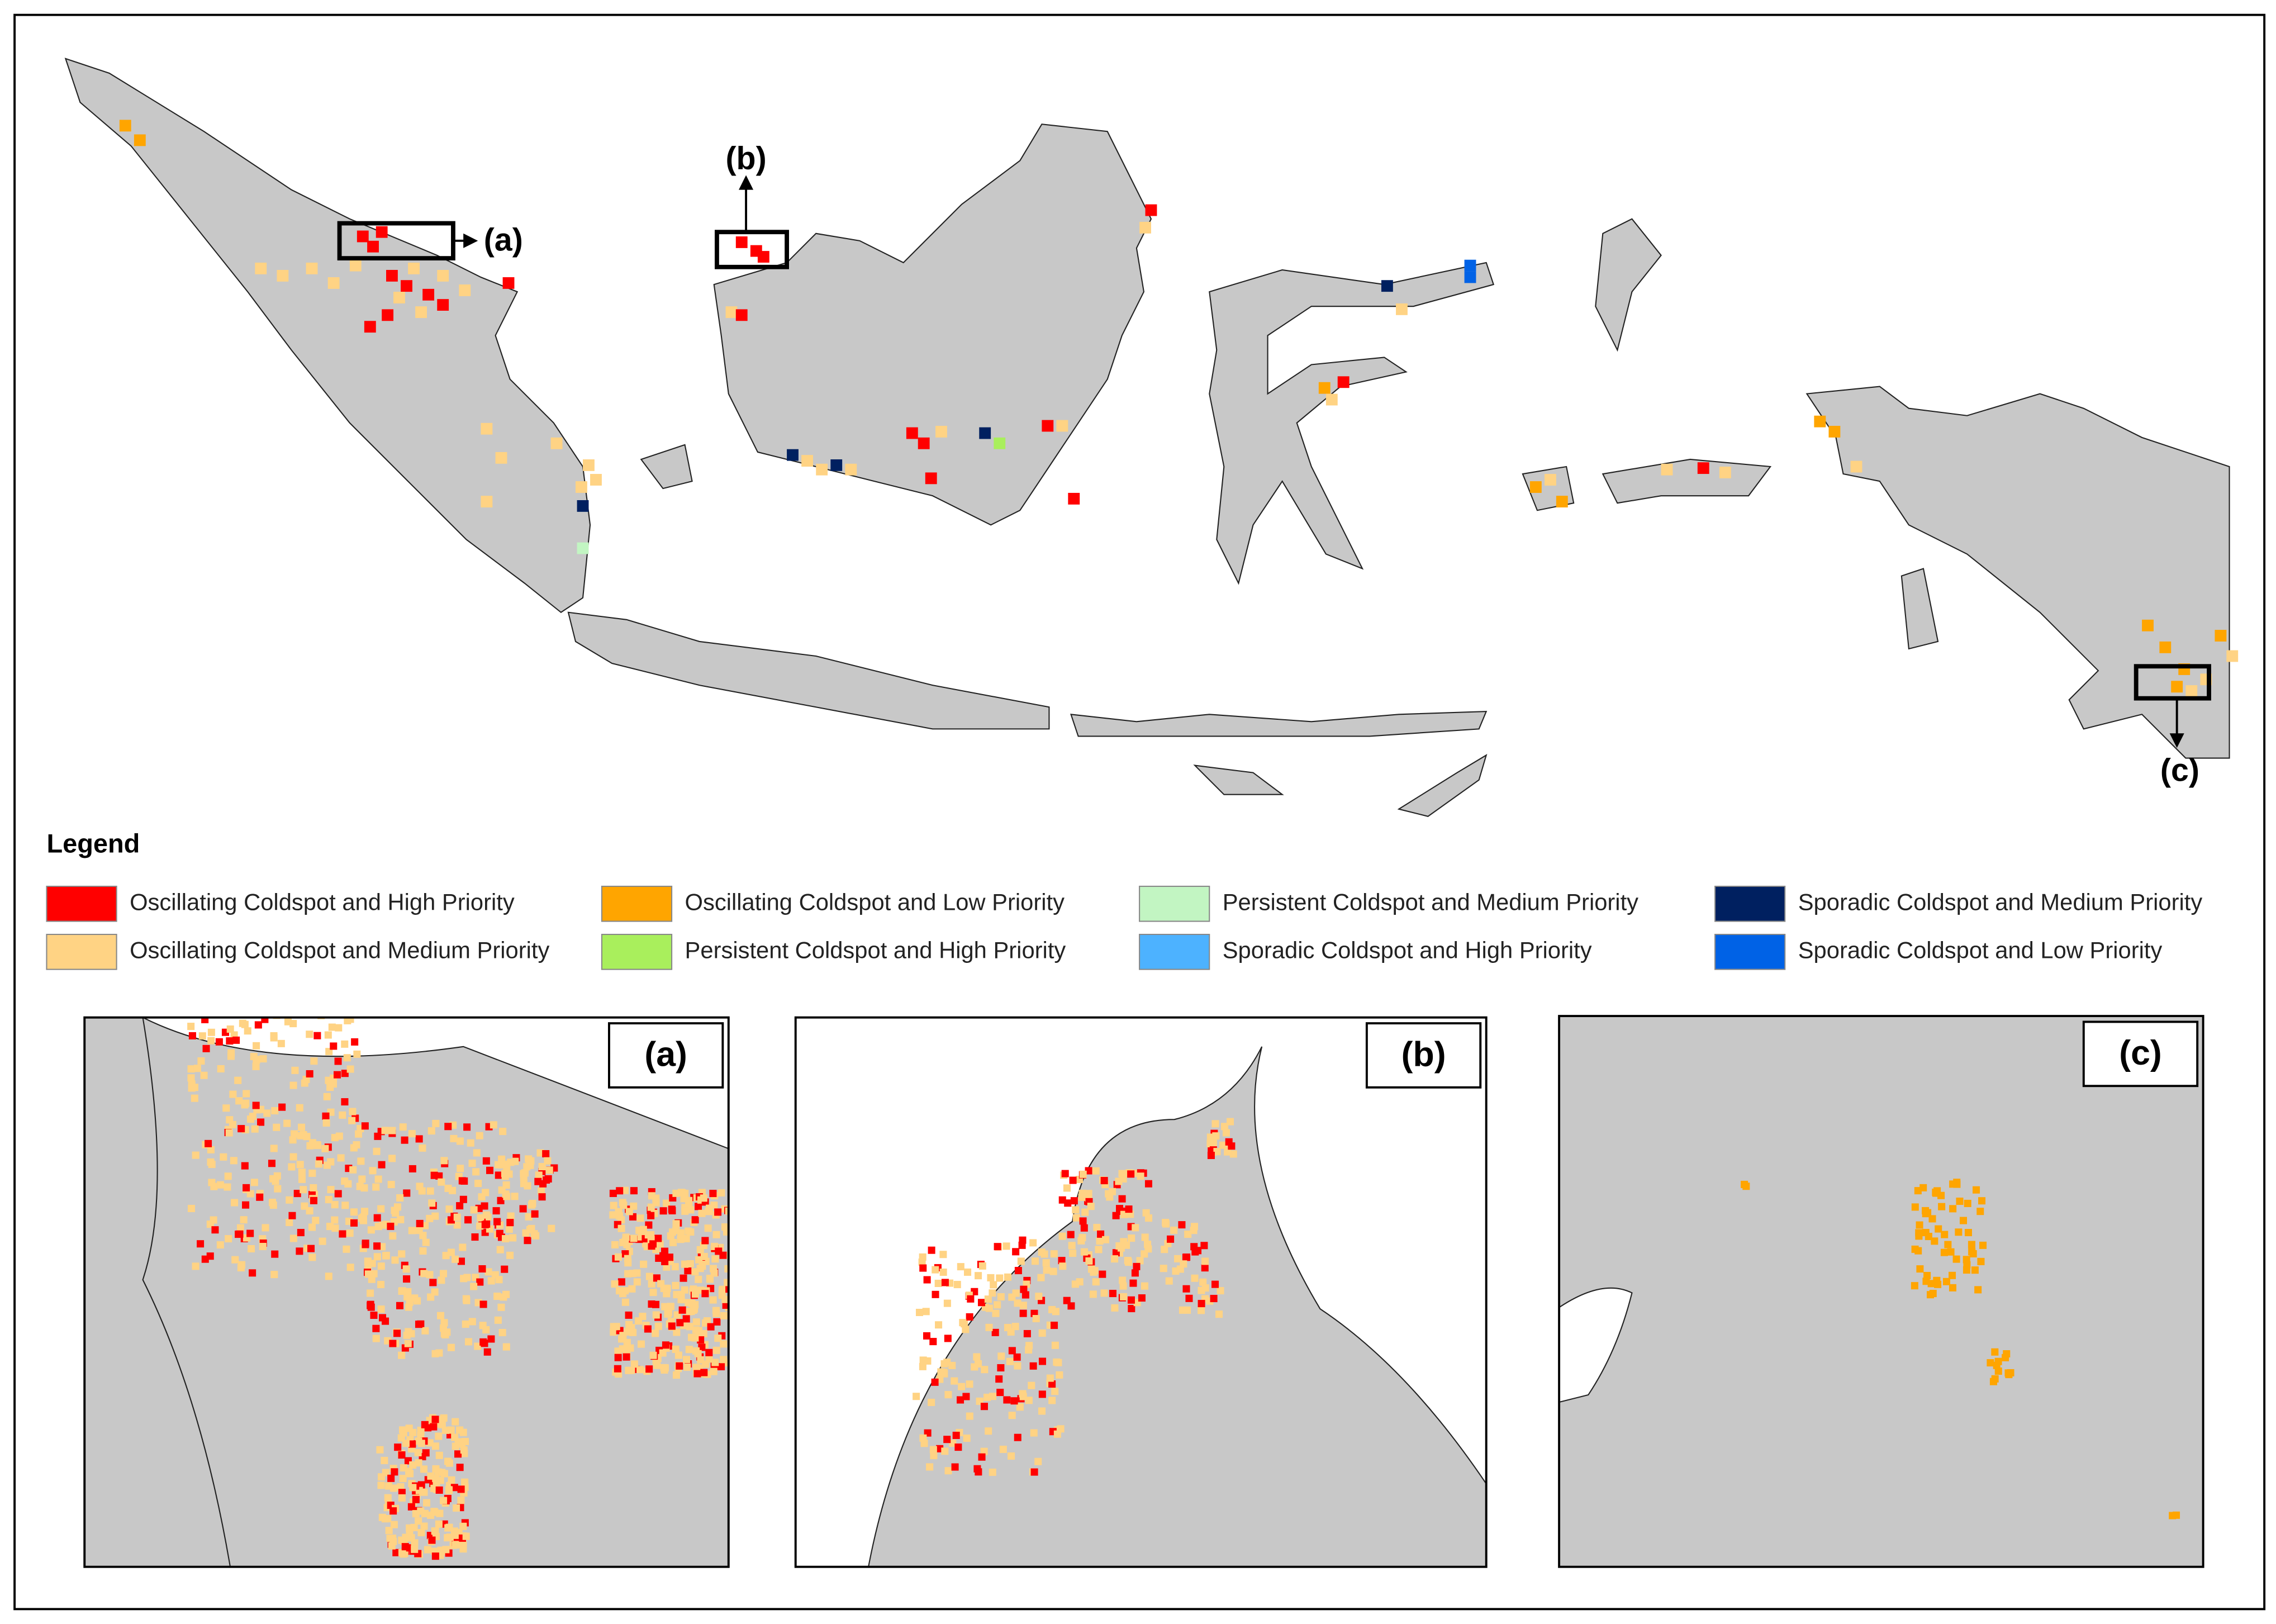 The width and height of the screenshot is (2276, 1624). I want to click on inset-border, so click(407, 1292).